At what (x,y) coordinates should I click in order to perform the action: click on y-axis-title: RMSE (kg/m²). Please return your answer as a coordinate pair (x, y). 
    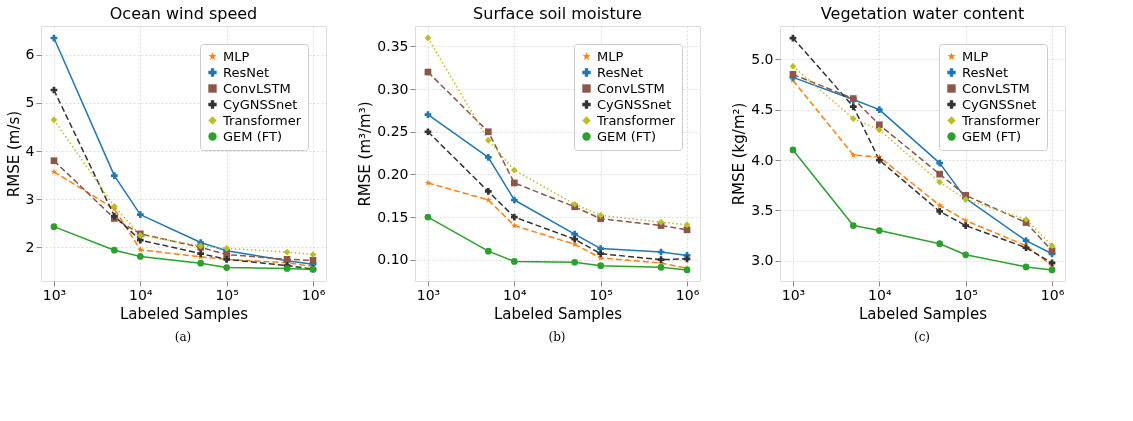
    Looking at the image, I should click on (739, 154).